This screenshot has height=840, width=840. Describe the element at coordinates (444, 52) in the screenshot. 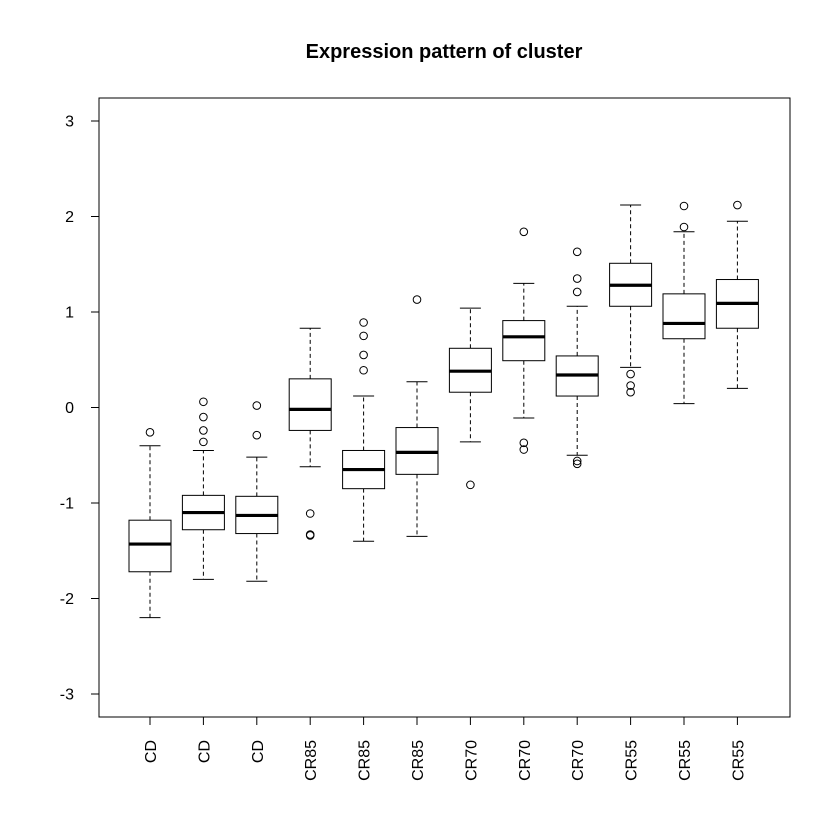

I see `chart-title: Expression pattern of cluster` at that location.